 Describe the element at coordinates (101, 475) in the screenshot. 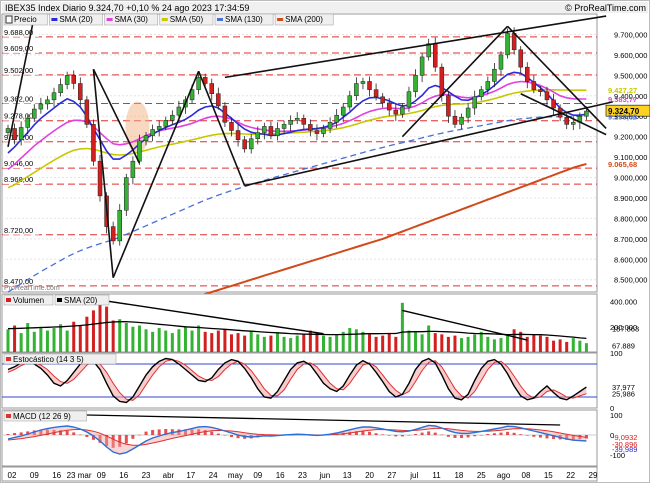

I see `x-tick-label: 09` at that location.